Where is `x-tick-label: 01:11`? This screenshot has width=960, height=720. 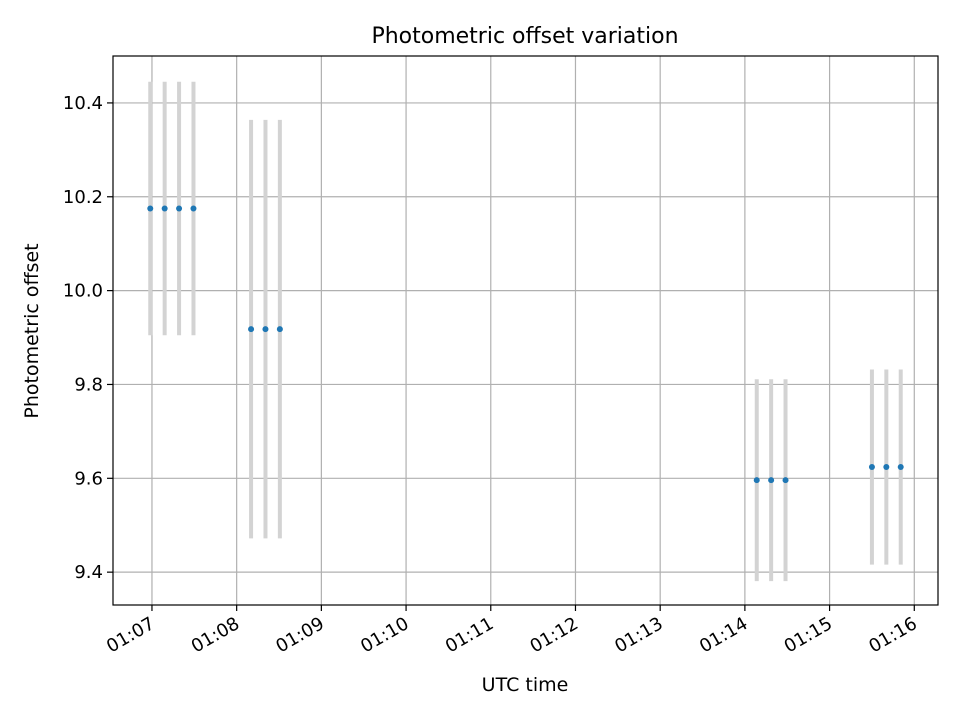 x-tick-label: 01:11 is located at coordinates (469, 635).